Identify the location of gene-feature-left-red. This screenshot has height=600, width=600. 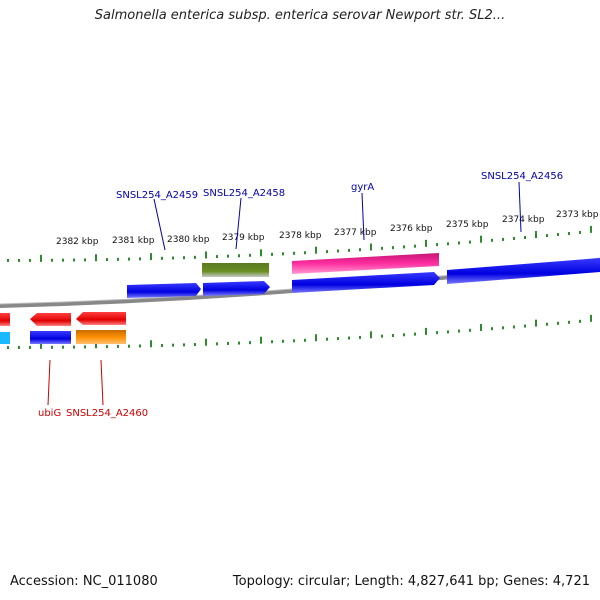
(5, 319).